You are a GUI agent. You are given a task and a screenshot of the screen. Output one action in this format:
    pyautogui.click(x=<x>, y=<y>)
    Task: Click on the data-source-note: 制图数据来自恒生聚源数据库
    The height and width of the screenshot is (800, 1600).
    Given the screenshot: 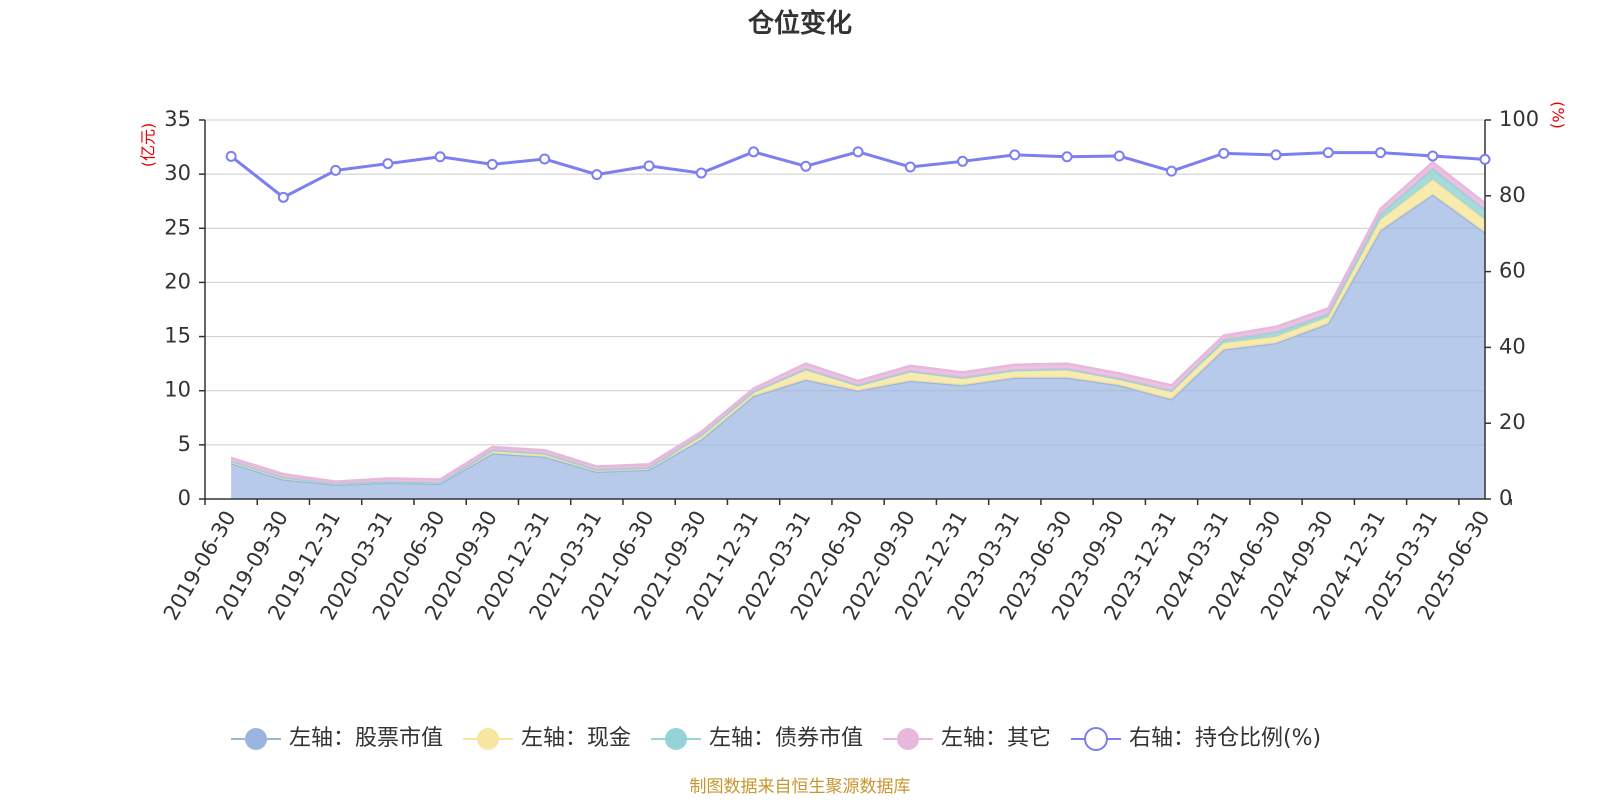 What is the action you would take?
    pyautogui.click(x=800, y=787)
    